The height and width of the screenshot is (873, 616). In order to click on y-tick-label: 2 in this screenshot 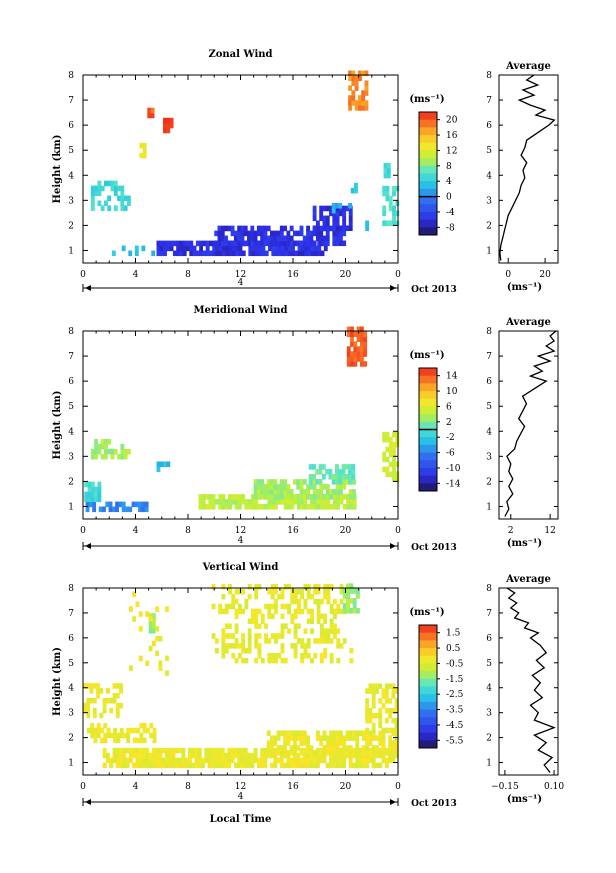, I will do `click(71, 739)`.